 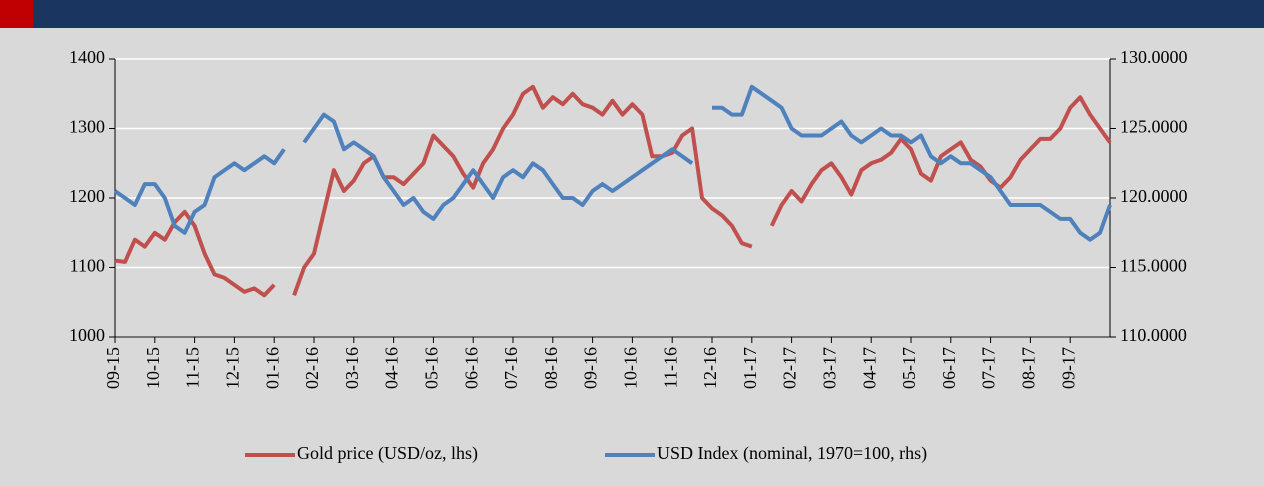 I want to click on legend-label: USD Index (nominal, 1970=100, rhs), so click(x=792, y=453).